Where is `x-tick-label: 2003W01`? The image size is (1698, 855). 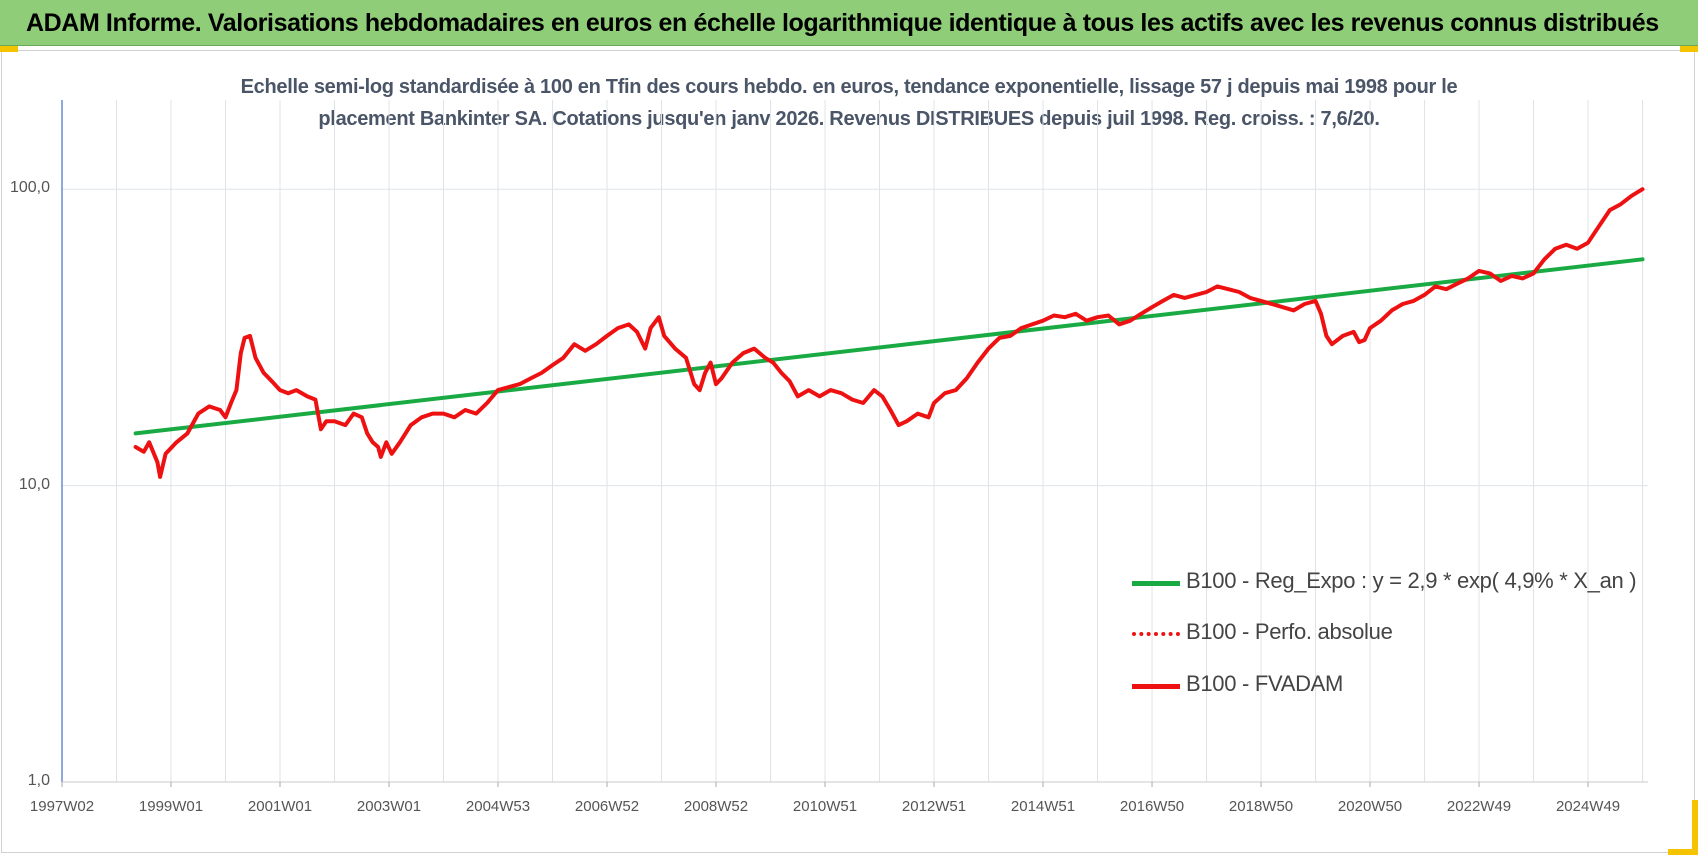
x-tick-label: 2003W01 is located at coordinates (389, 806).